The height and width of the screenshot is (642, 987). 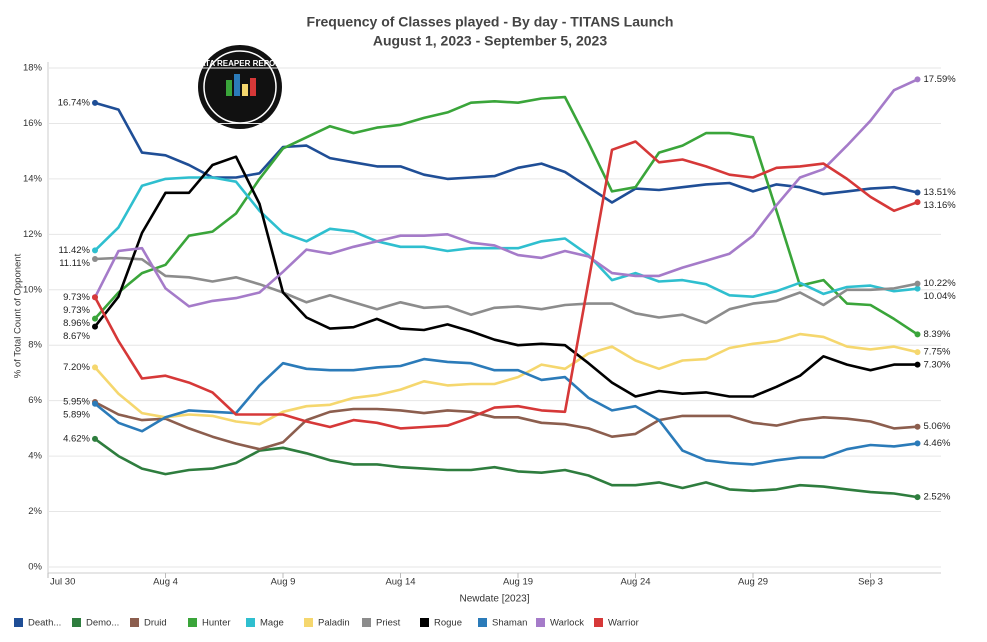 I want to click on legend-label: Priest, so click(x=388, y=623).